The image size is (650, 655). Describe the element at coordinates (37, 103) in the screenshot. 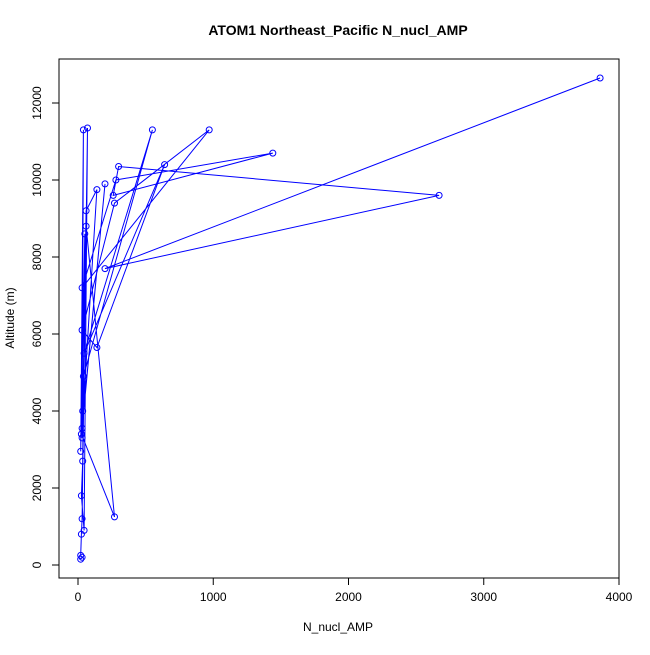

I see `y-tick-label-7: 12000` at that location.